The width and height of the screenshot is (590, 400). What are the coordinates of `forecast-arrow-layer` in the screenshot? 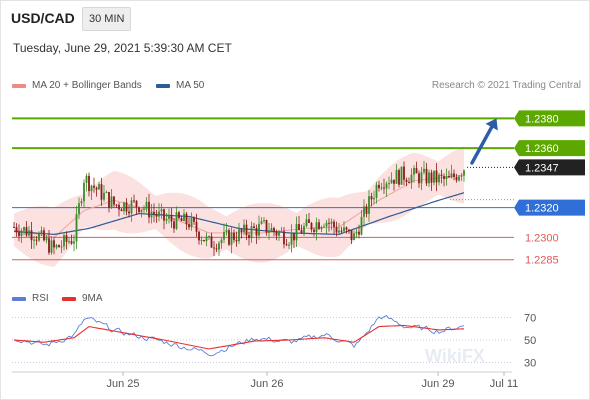 It's located at (484, 141).